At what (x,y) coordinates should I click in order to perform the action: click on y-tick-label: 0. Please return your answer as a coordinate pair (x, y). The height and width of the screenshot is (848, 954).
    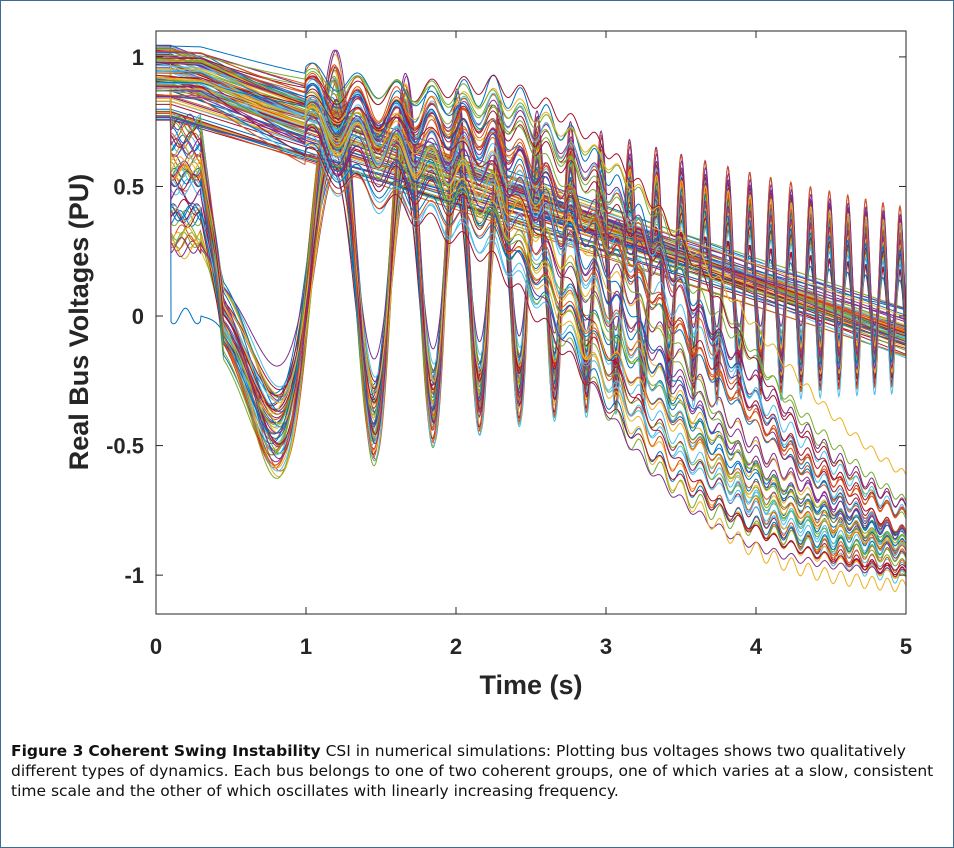
    Looking at the image, I should click on (138, 316).